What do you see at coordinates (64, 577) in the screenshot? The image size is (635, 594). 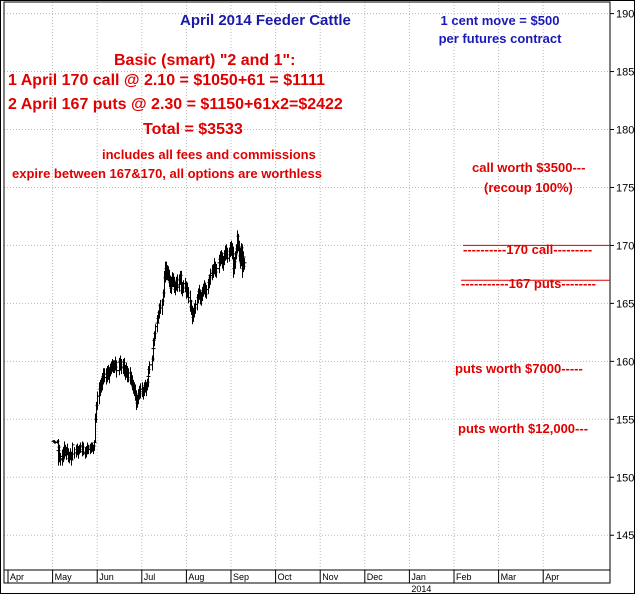 I see `x-tick-label: May` at bounding box center [64, 577].